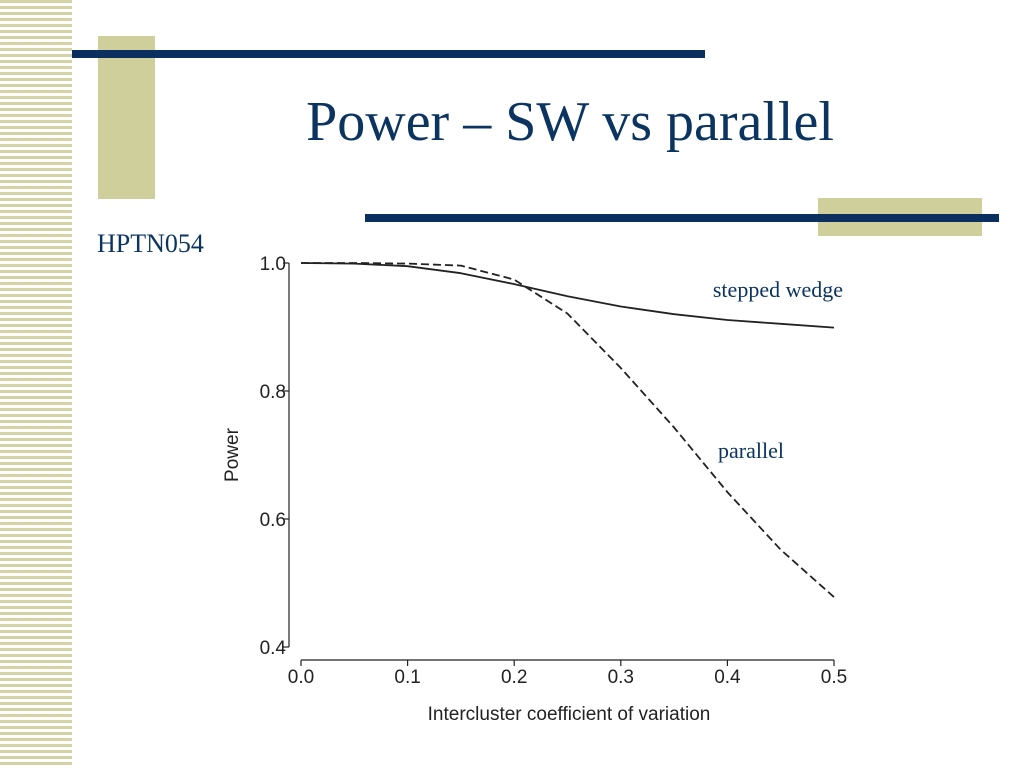  What do you see at coordinates (273, 648) in the screenshot?
I see `y-tick-label: 0.4` at bounding box center [273, 648].